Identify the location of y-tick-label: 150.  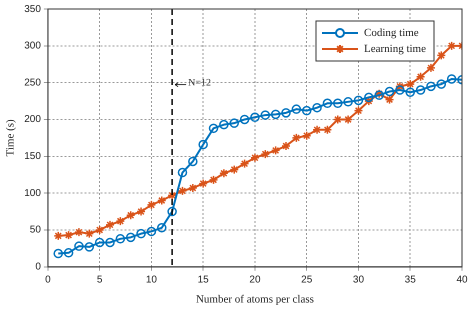
(33, 156).